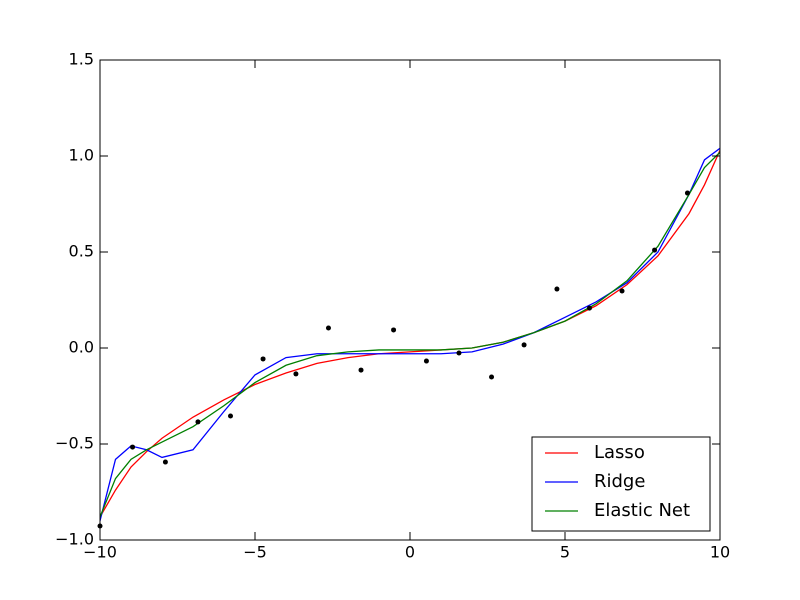  Describe the element at coordinates (81, 155) in the screenshot. I see `y-tick-label: 1.0` at that location.